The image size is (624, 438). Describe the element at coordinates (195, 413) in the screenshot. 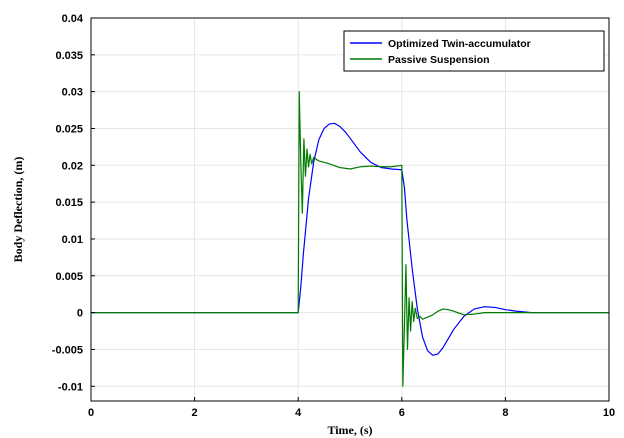

I see `x-tick-label: 2` at that location.